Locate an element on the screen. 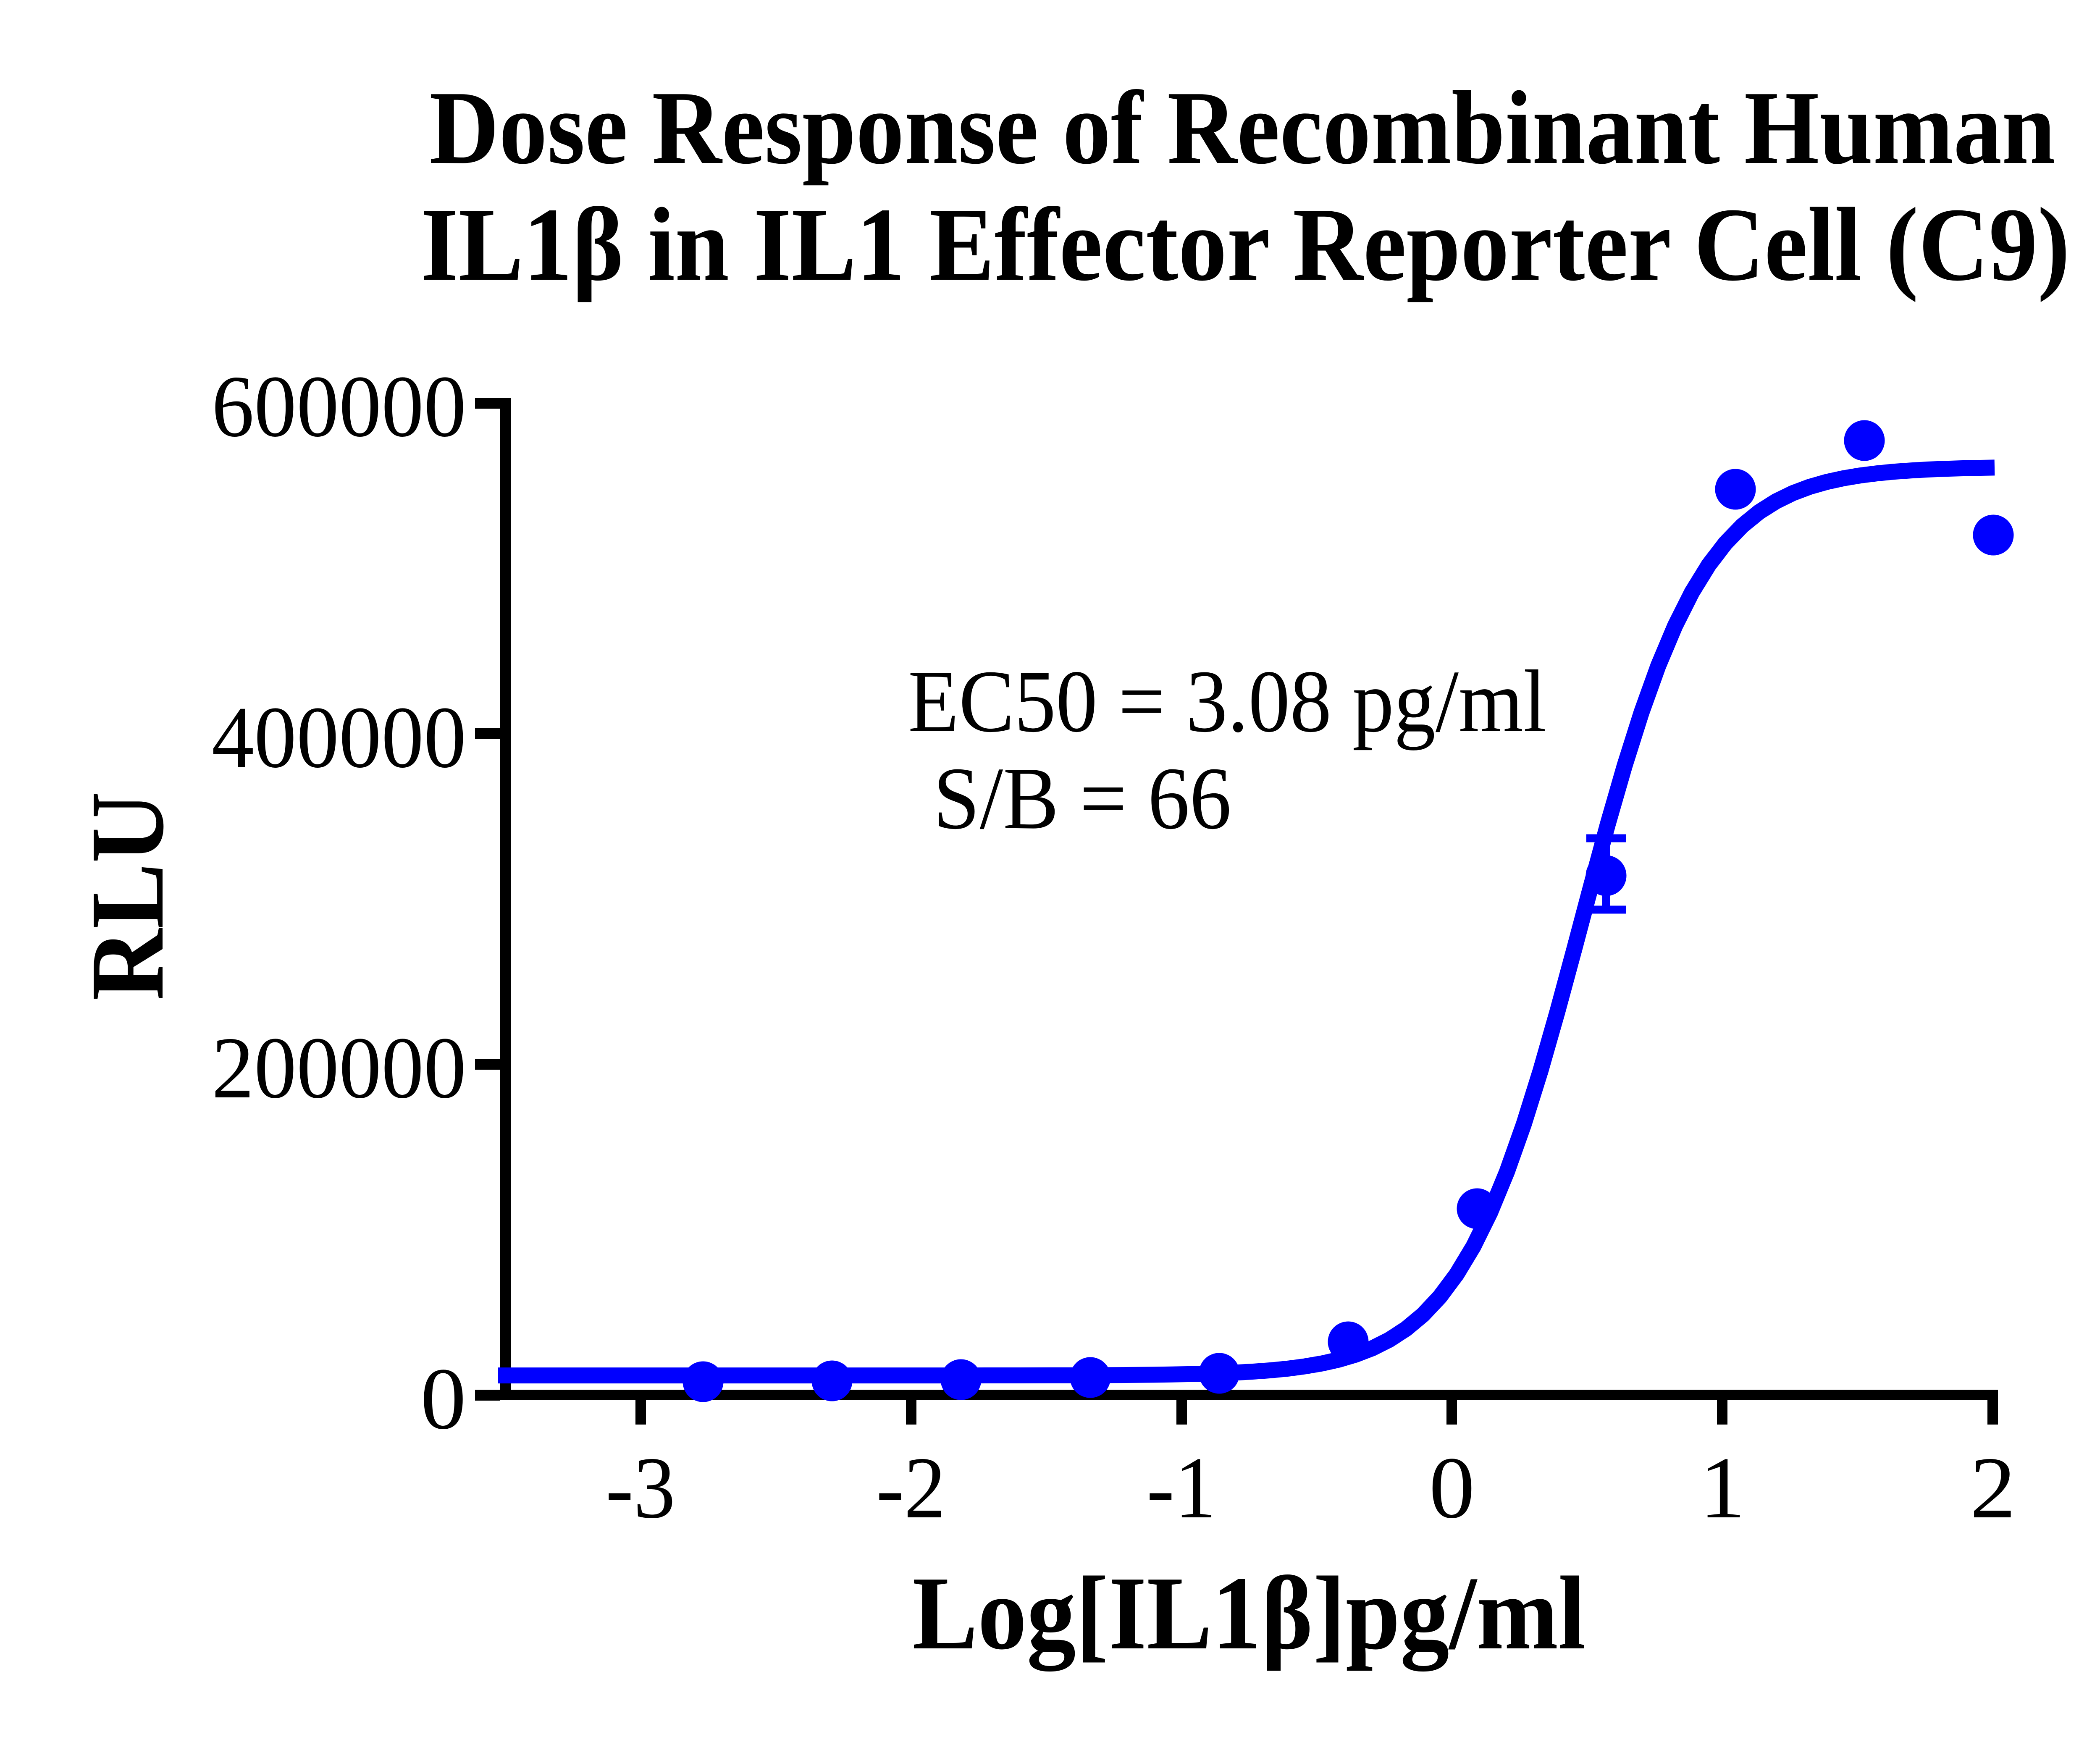  svg-text: 400000 is located at coordinates (339, 737).